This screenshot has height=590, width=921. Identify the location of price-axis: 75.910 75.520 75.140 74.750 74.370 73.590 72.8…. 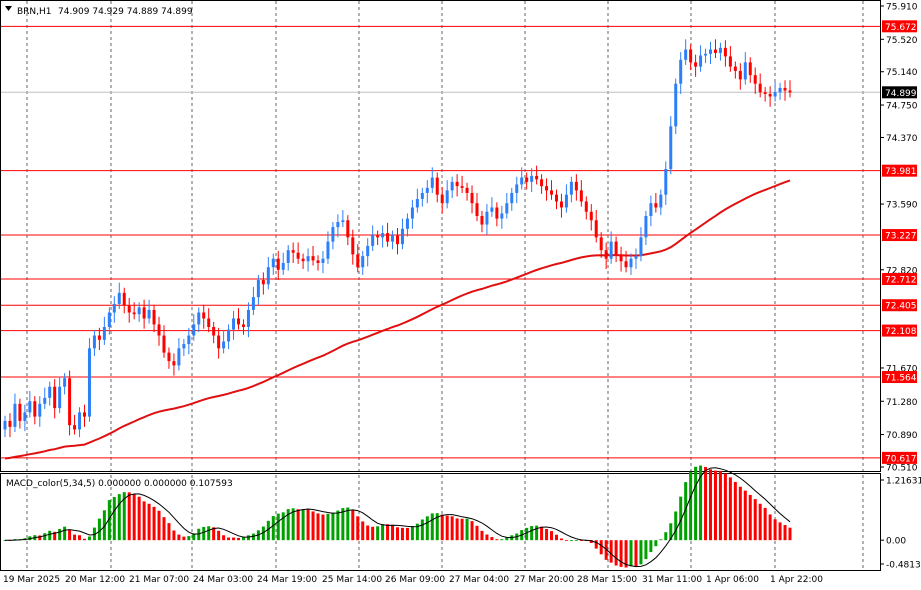
(899, 238).